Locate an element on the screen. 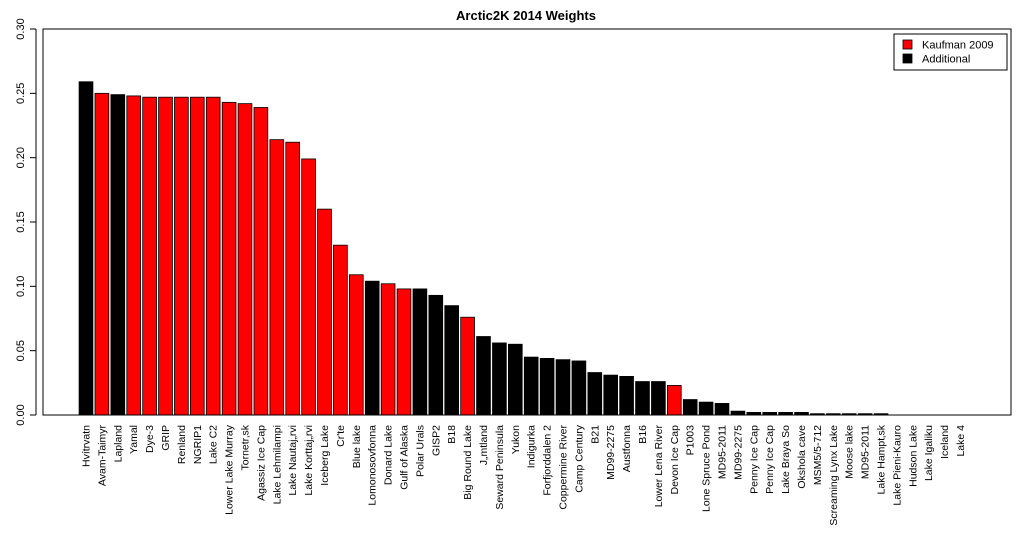 This screenshot has height=560, width=1024. y-tick-label: 0.00 is located at coordinates (21, 414).